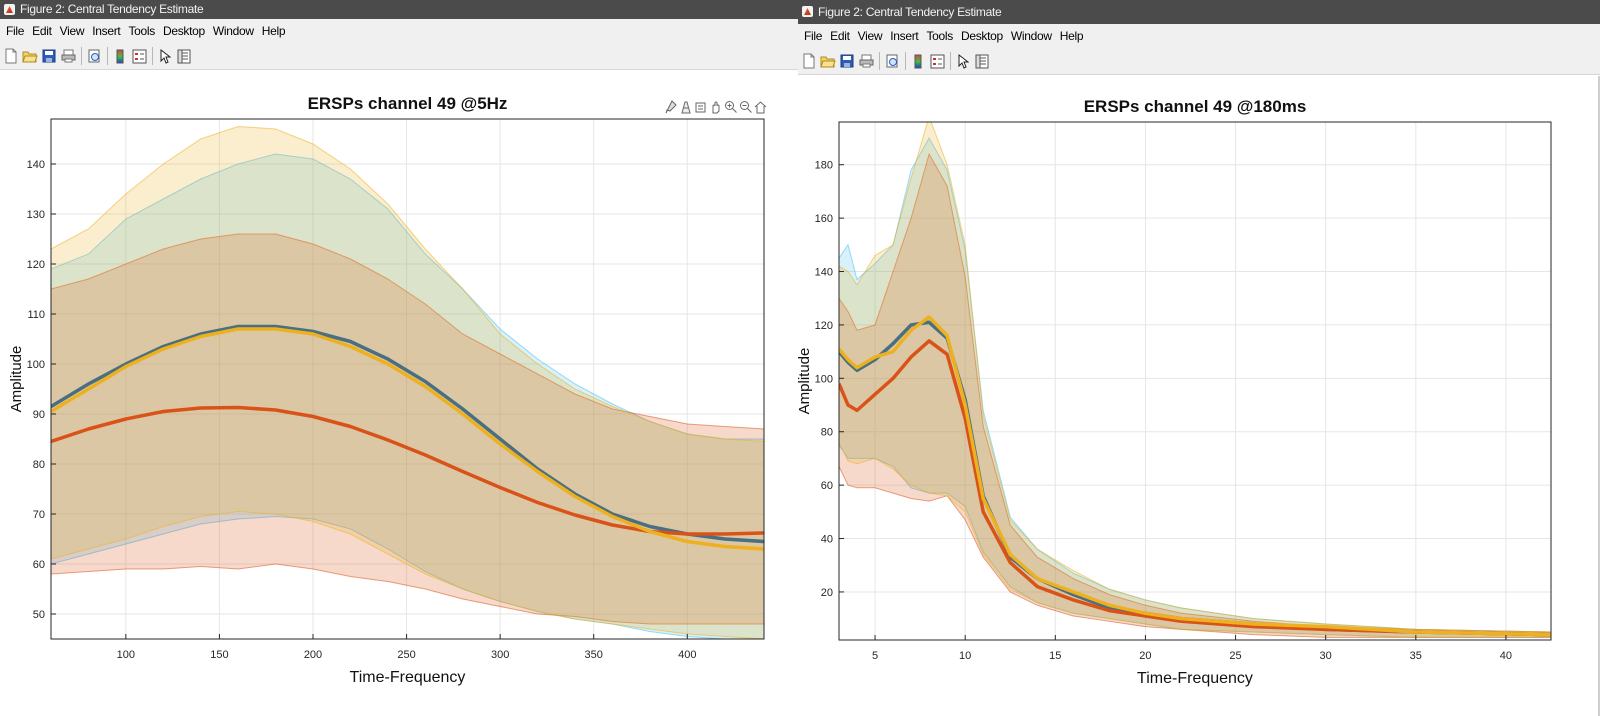  Describe the element at coordinates (824, 326) in the screenshot. I see `y-tick-label: 120` at that location.